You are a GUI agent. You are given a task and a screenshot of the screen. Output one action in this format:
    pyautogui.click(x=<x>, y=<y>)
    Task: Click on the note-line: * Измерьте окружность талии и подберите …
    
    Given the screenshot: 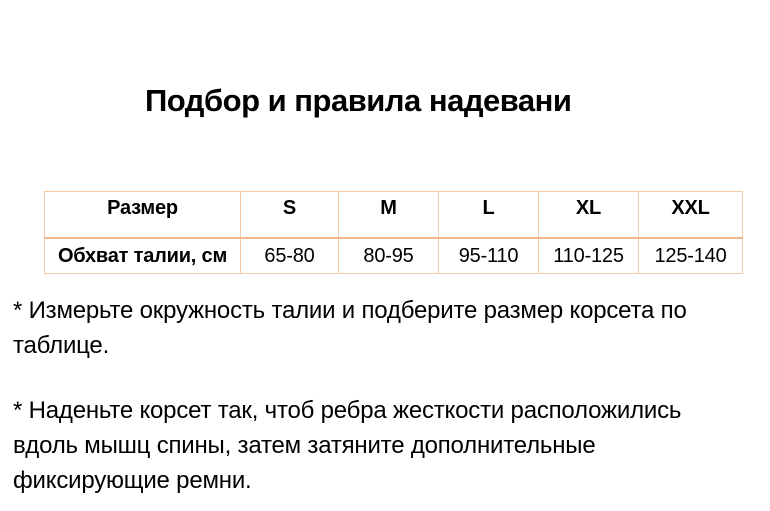 What is the action you would take?
    pyautogui.click(x=350, y=310)
    